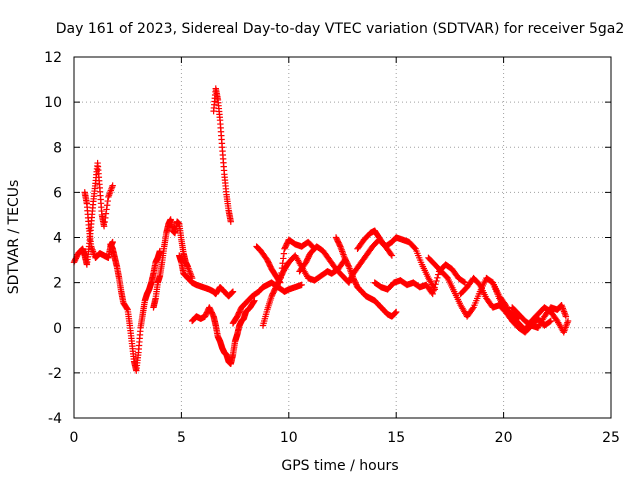 The height and width of the screenshot is (480, 640). What do you see at coordinates (74, 438) in the screenshot?
I see `x-tick-label: 0` at bounding box center [74, 438].